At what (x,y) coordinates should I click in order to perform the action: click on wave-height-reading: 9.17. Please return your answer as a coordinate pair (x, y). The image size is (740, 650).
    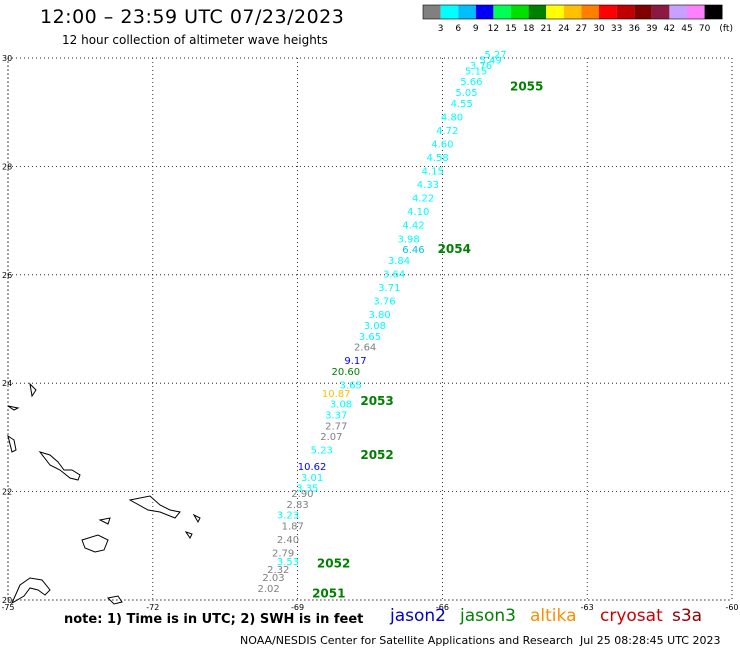
    Looking at the image, I should click on (355, 361).